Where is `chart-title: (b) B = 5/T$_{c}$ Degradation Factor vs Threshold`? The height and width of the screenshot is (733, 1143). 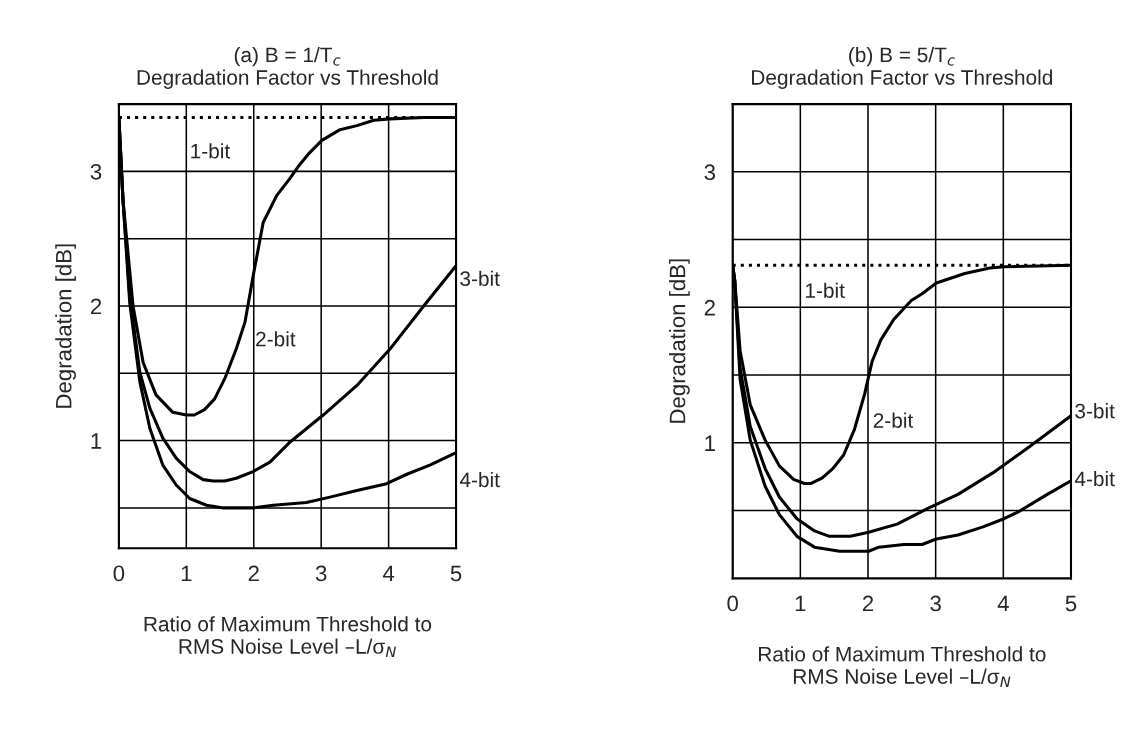
chart-title: (b) B = 5/T$_{c}$ Degradation Factor vs Threshold is located at coordinates (902, 67).